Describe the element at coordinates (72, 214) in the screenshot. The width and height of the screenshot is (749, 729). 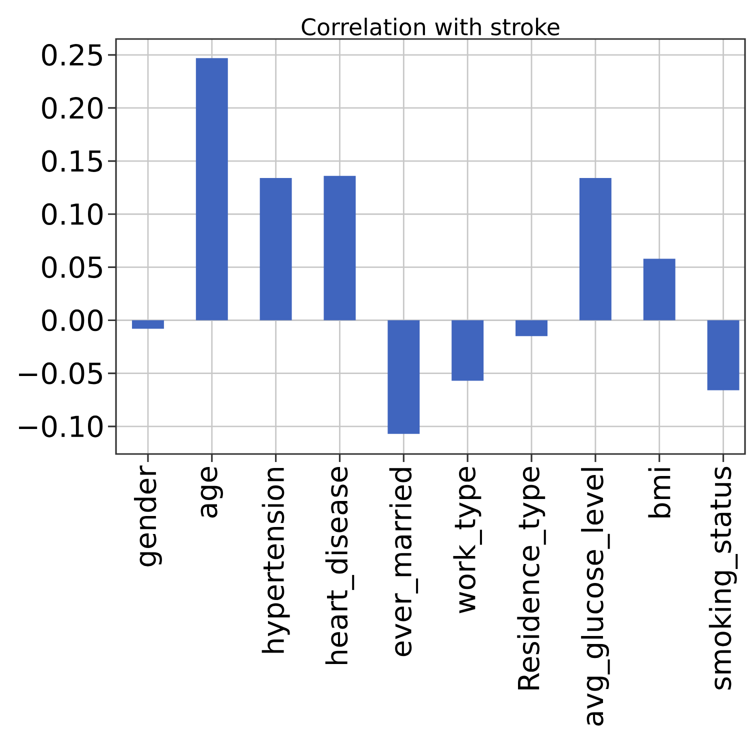
I see `y-tick-label: 0.10` at that location.